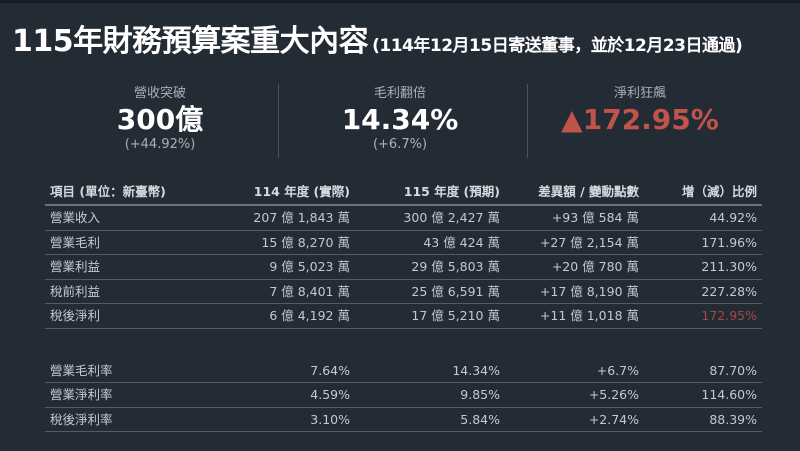 This screenshot has height=451, width=800. Describe the element at coordinates (589, 291) in the screenshot. I see `value-diff: +17 億 8,190 萬` at that location.